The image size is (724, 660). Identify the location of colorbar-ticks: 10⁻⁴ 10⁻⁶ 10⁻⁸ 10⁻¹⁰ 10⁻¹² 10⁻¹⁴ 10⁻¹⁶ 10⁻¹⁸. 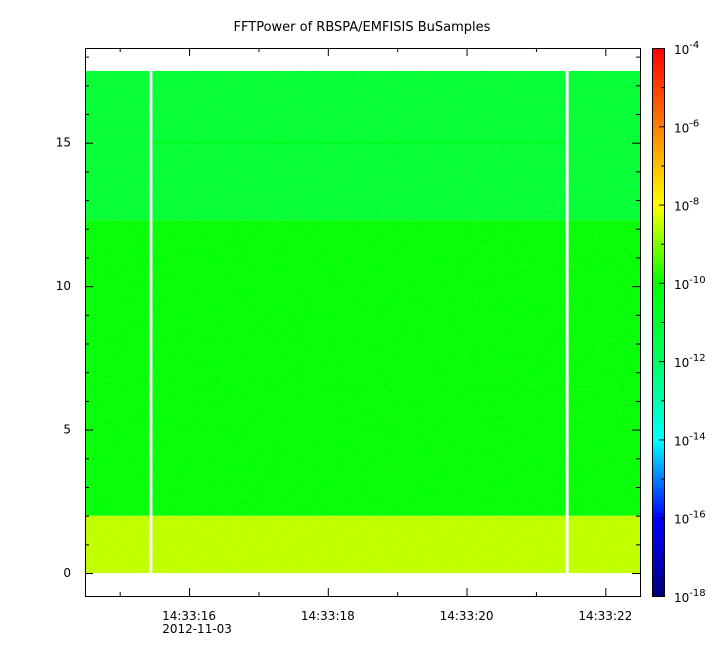
(682, 322).